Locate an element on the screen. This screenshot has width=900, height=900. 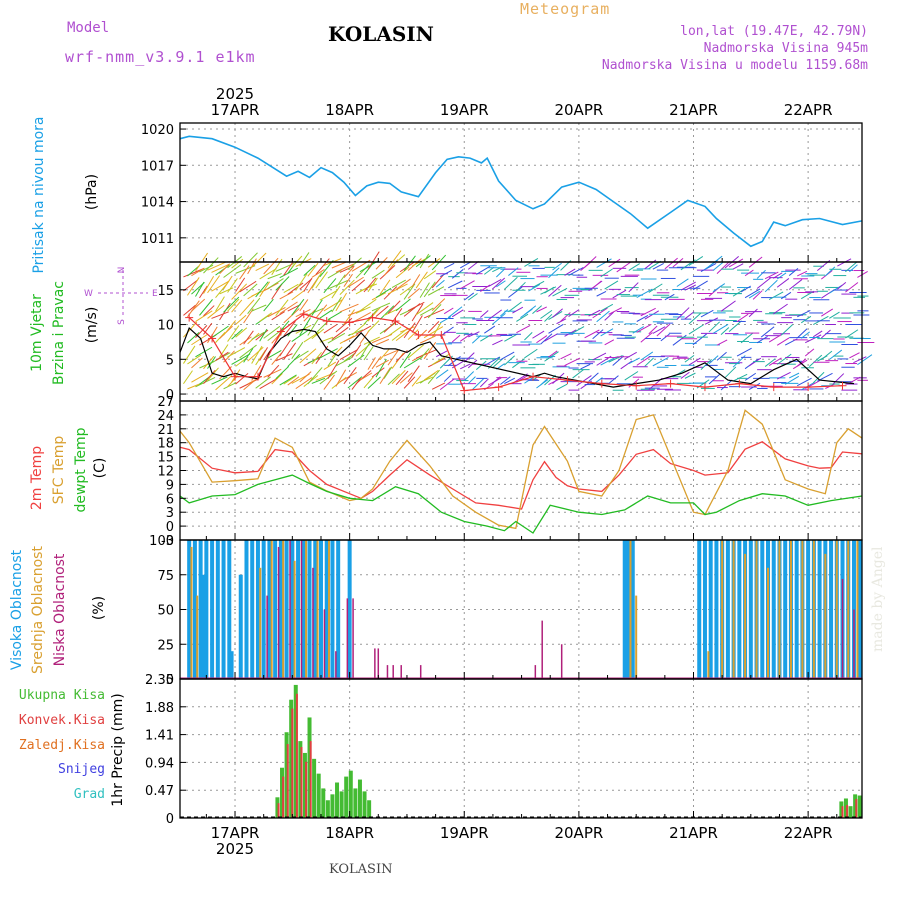
altitude-label: Nadmorska Visina 945m is located at coordinates (785, 48).